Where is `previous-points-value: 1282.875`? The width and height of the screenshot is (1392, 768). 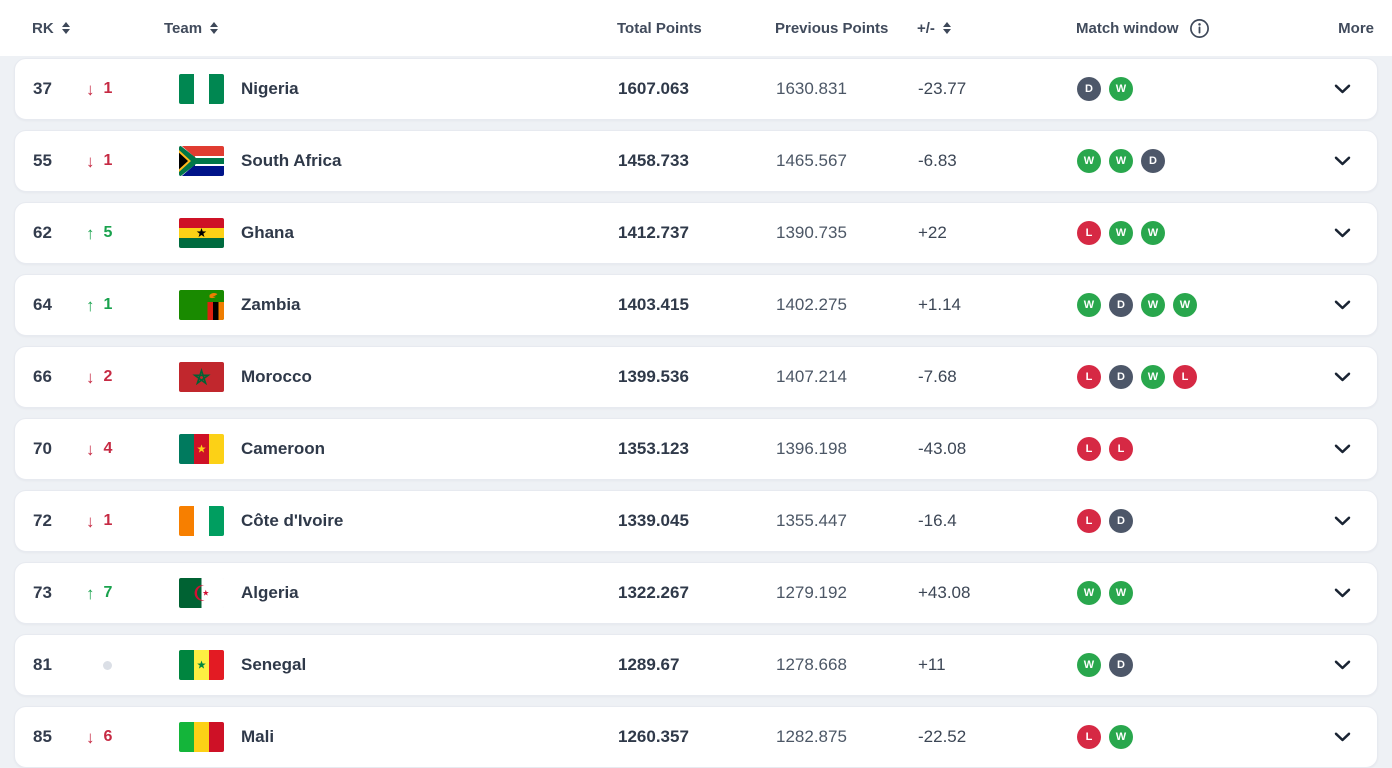 previous-points-value: 1282.875 is located at coordinates (811, 736).